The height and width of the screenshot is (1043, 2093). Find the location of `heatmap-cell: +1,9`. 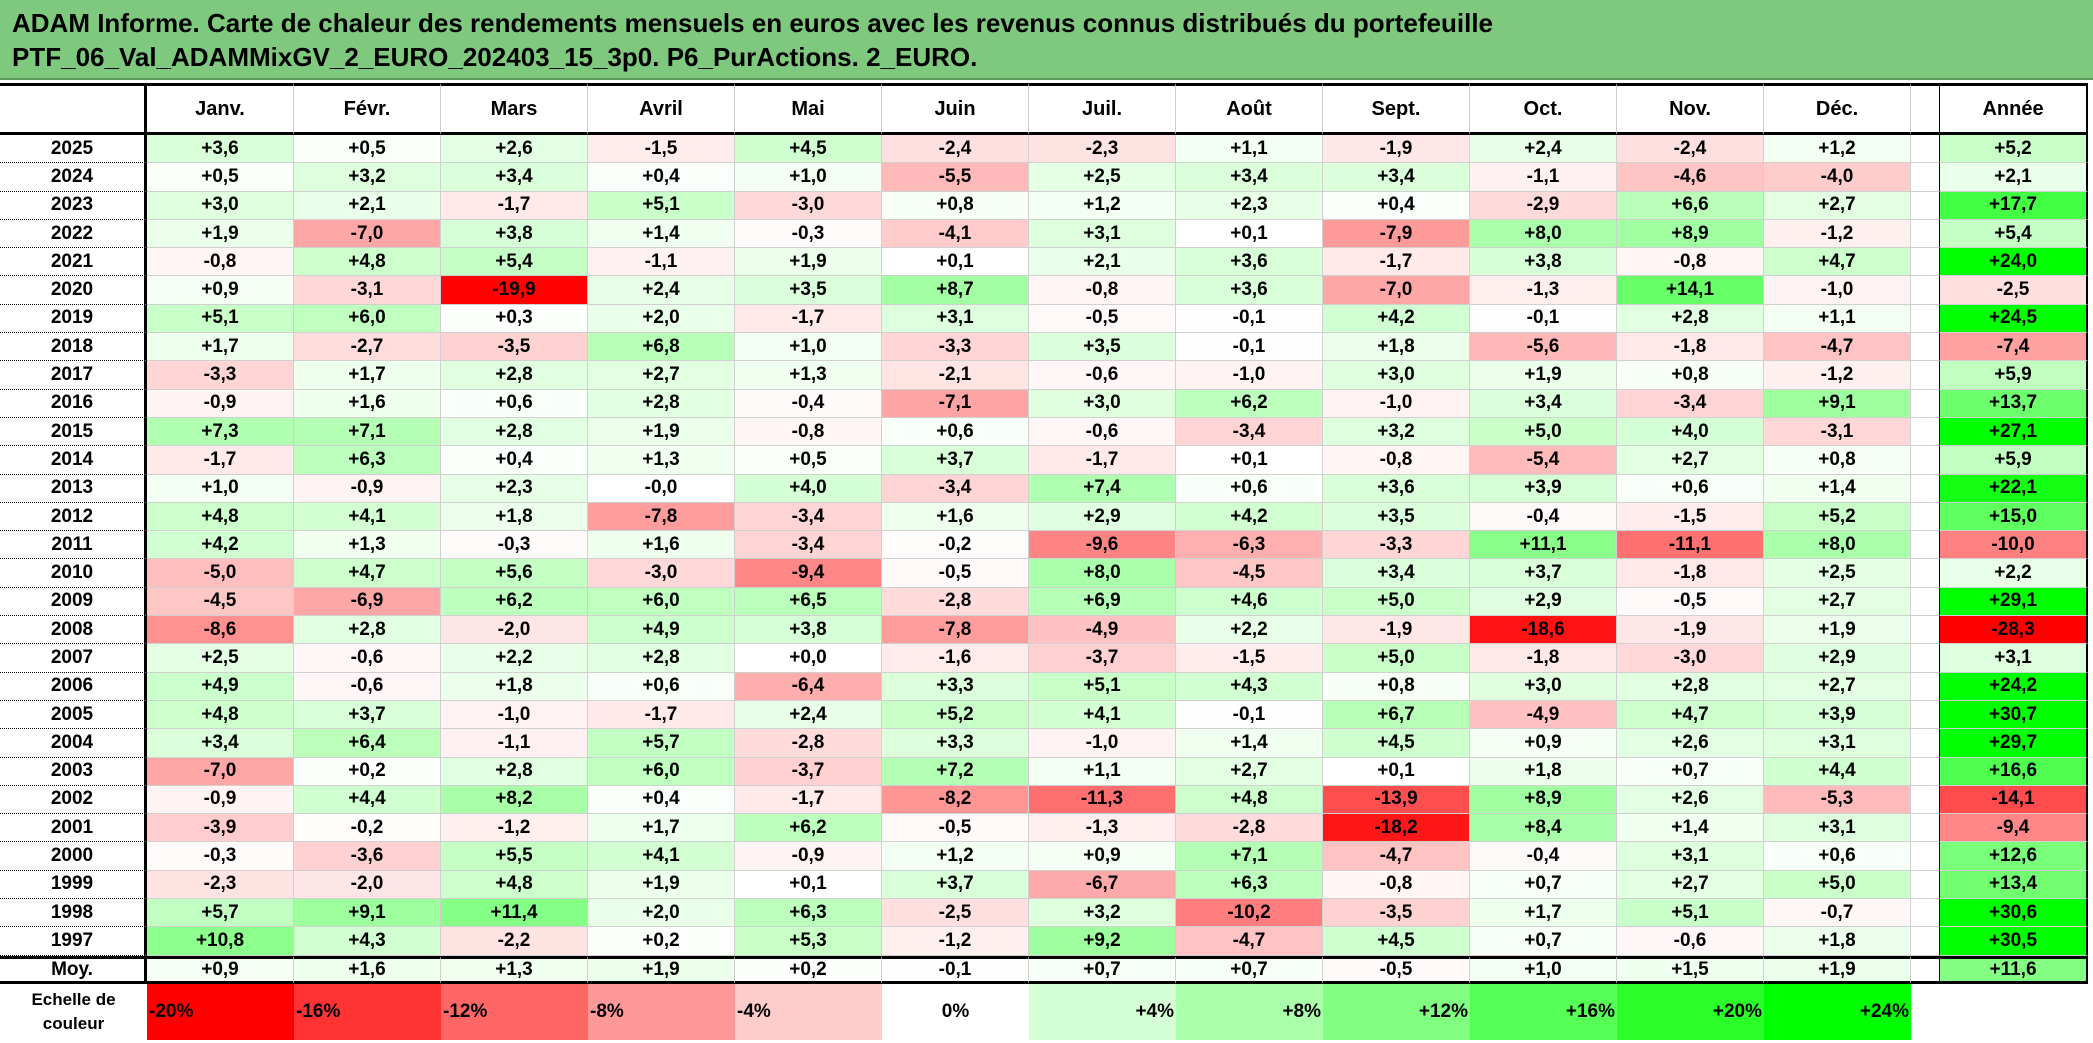

heatmap-cell: +1,9 is located at coordinates (661, 432).